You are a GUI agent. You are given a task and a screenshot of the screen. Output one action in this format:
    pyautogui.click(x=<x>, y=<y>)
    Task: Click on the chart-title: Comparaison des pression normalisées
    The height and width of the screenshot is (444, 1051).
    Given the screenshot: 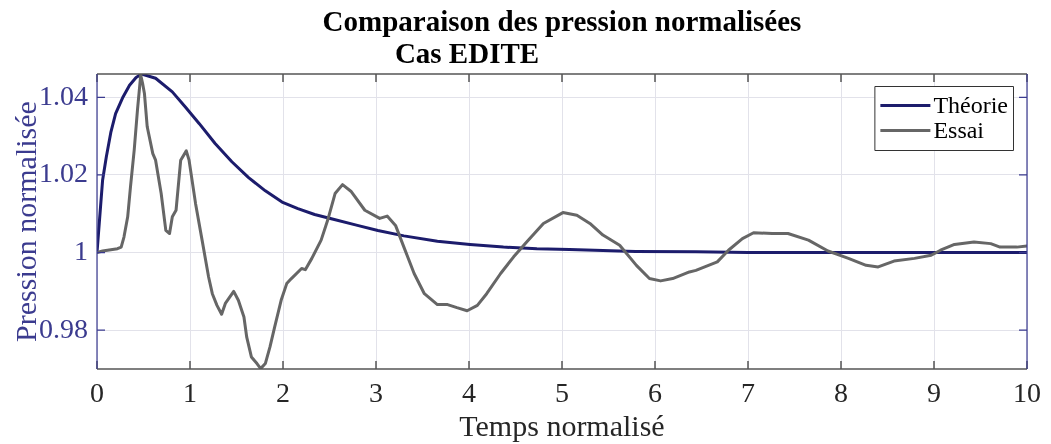 What is the action you would take?
    pyautogui.click(x=562, y=21)
    